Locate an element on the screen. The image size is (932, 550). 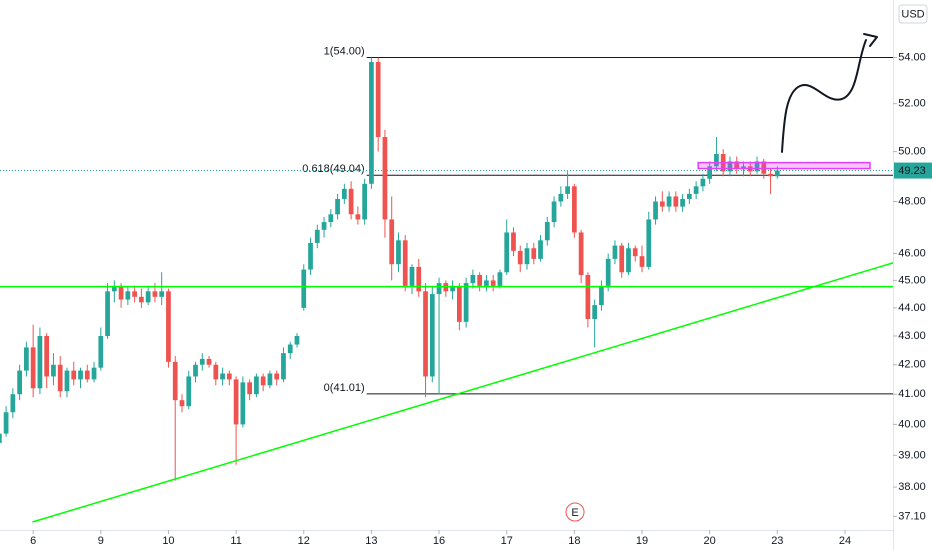
y-tick-label: 48.00 is located at coordinates (912, 201).